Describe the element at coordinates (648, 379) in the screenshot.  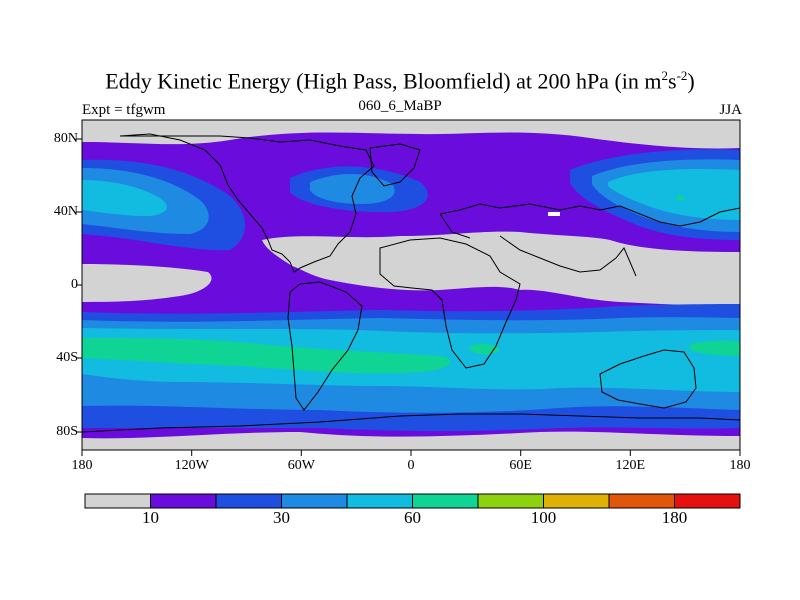
I see `coast-australia` at that location.